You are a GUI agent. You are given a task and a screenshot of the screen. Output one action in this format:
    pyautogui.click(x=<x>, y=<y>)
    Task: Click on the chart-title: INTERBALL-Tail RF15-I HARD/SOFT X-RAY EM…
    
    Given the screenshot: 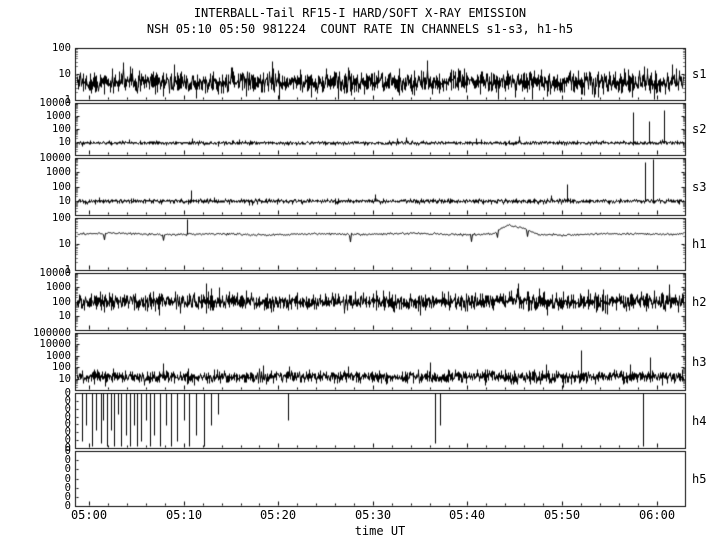 What is the action you would take?
    pyautogui.click(x=360, y=13)
    